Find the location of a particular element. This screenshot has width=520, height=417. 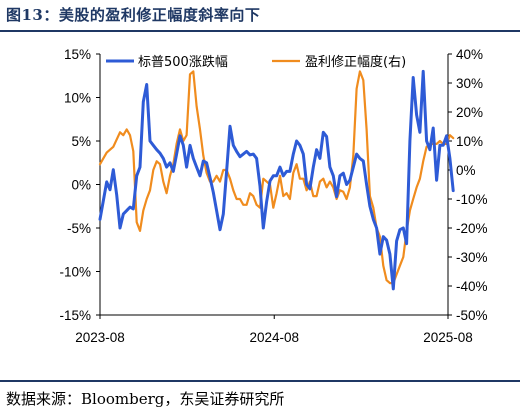

source-note: 数据来源：Bloomberg，东吴证券研究所 is located at coordinates (145, 399).